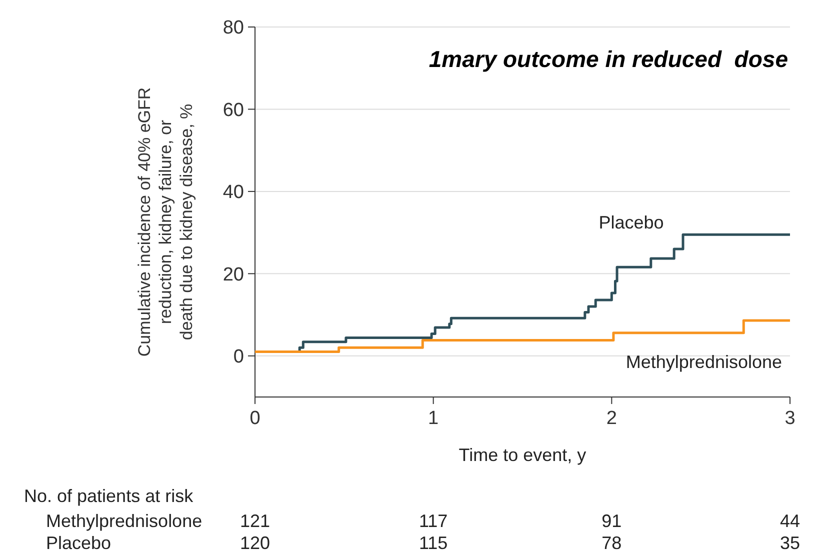  I want to click on y-tick-label: 40, so click(233, 193).